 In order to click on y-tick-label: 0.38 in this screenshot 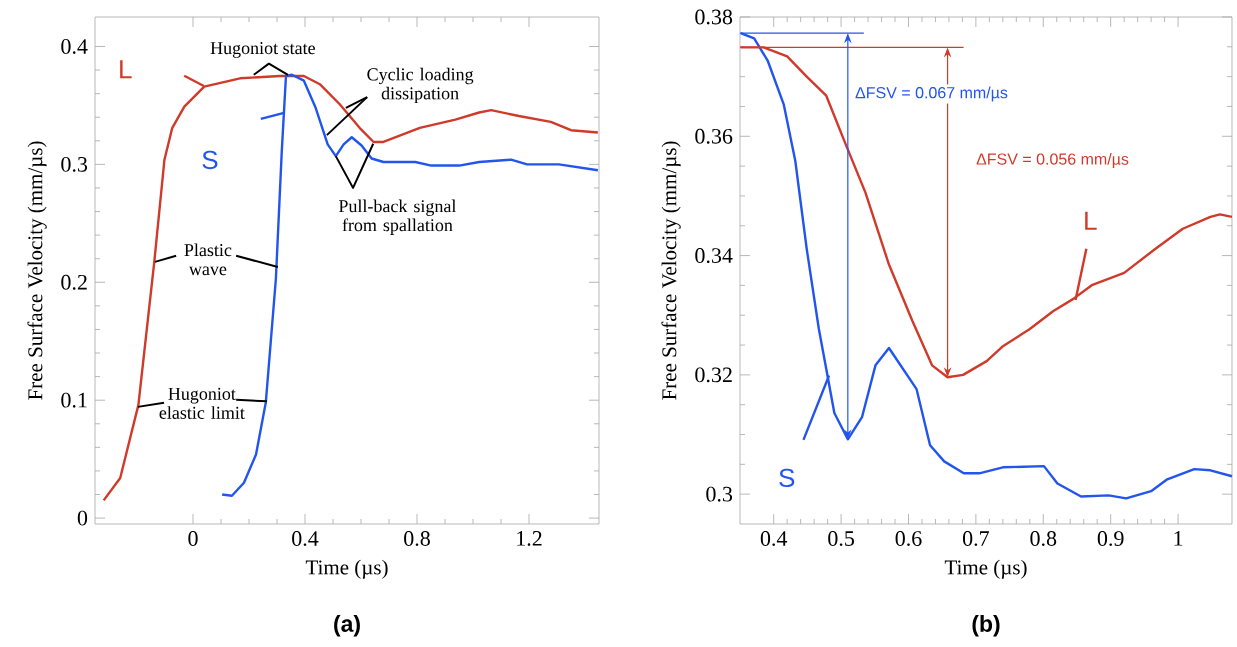, I will do `click(714, 17)`.